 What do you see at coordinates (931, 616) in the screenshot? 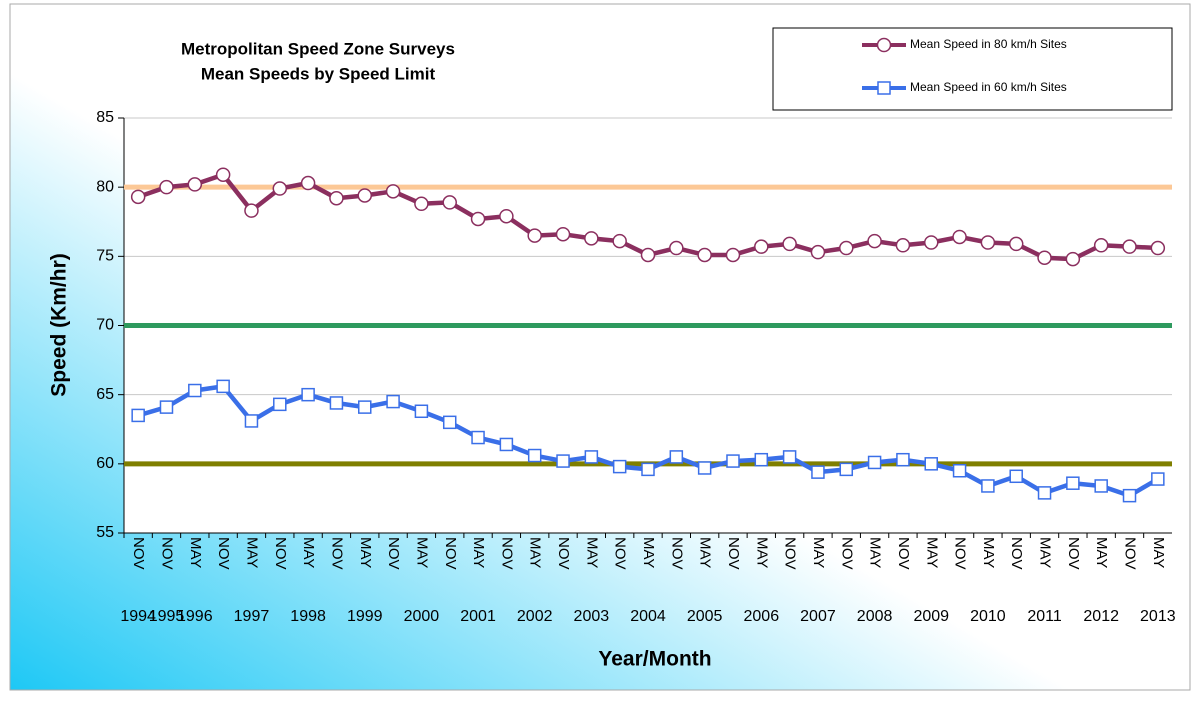
I see `year-label: 2009` at bounding box center [931, 616].